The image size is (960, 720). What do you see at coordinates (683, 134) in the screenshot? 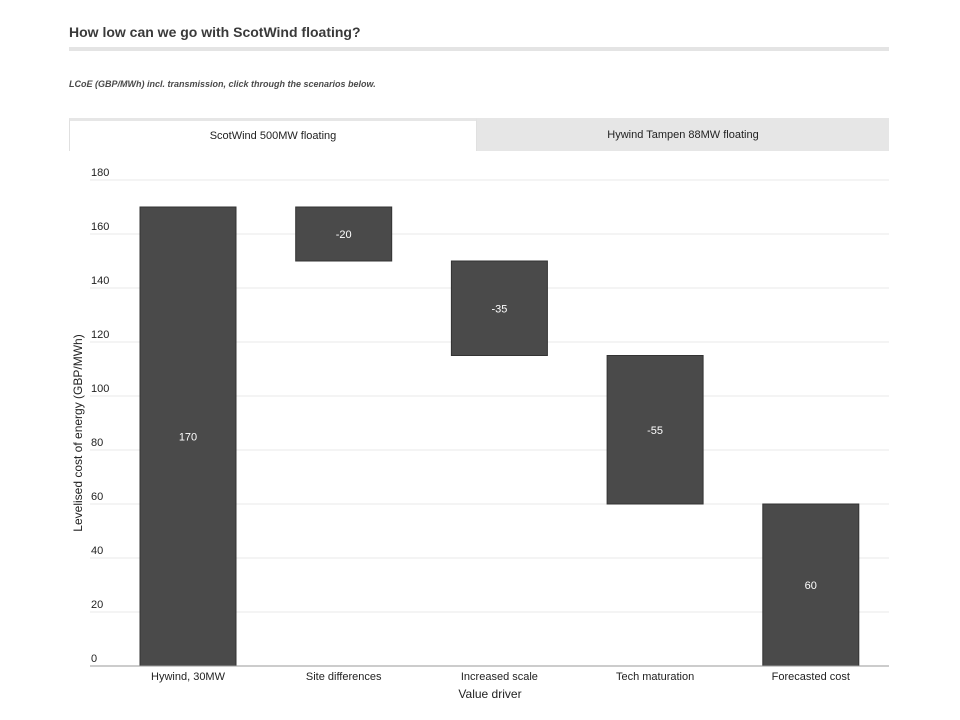
I see `tab-hywind-tampen-88mw: Hywind Tampen 88MW floating` at bounding box center [683, 134].